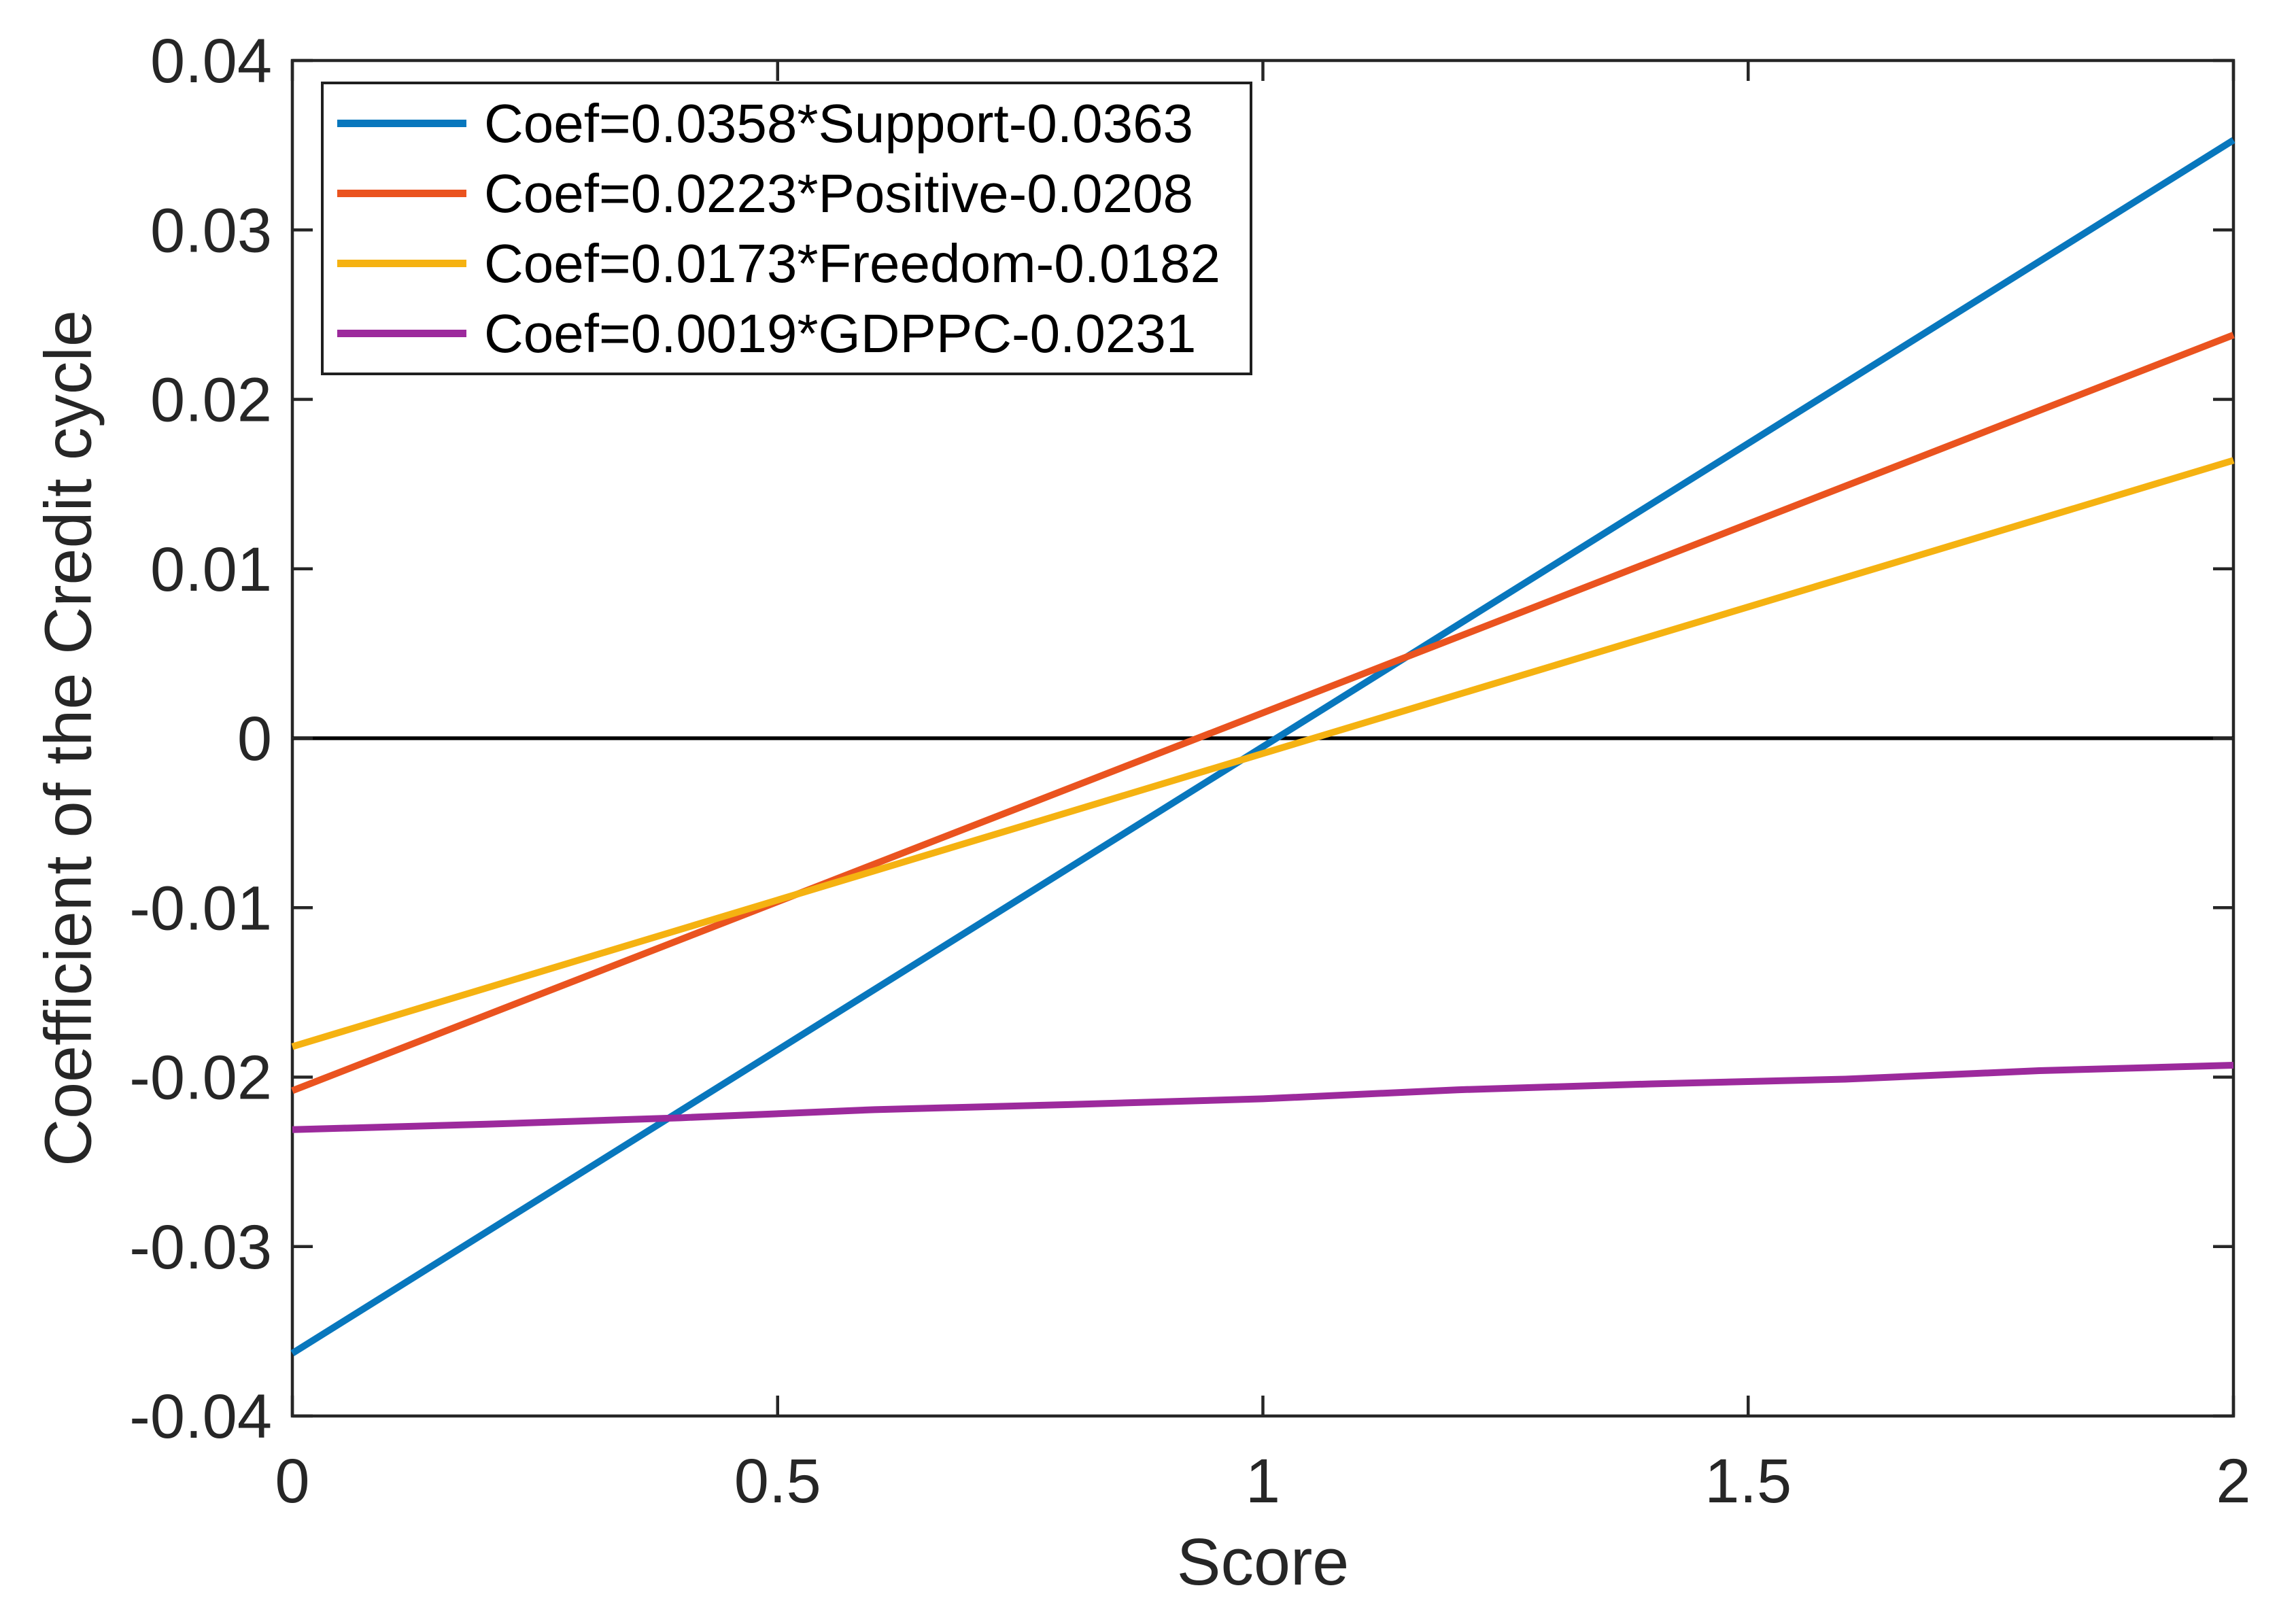 The image size is (2279, 1624). I want to click on y-tick-label: -0.03, so click(200, 1247).